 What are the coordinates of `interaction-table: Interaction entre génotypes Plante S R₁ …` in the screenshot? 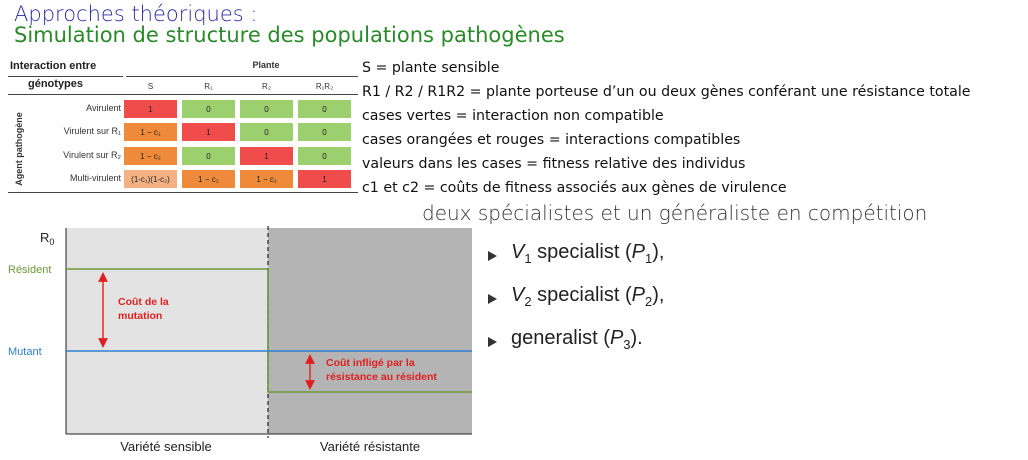 It's located at (183, 126).